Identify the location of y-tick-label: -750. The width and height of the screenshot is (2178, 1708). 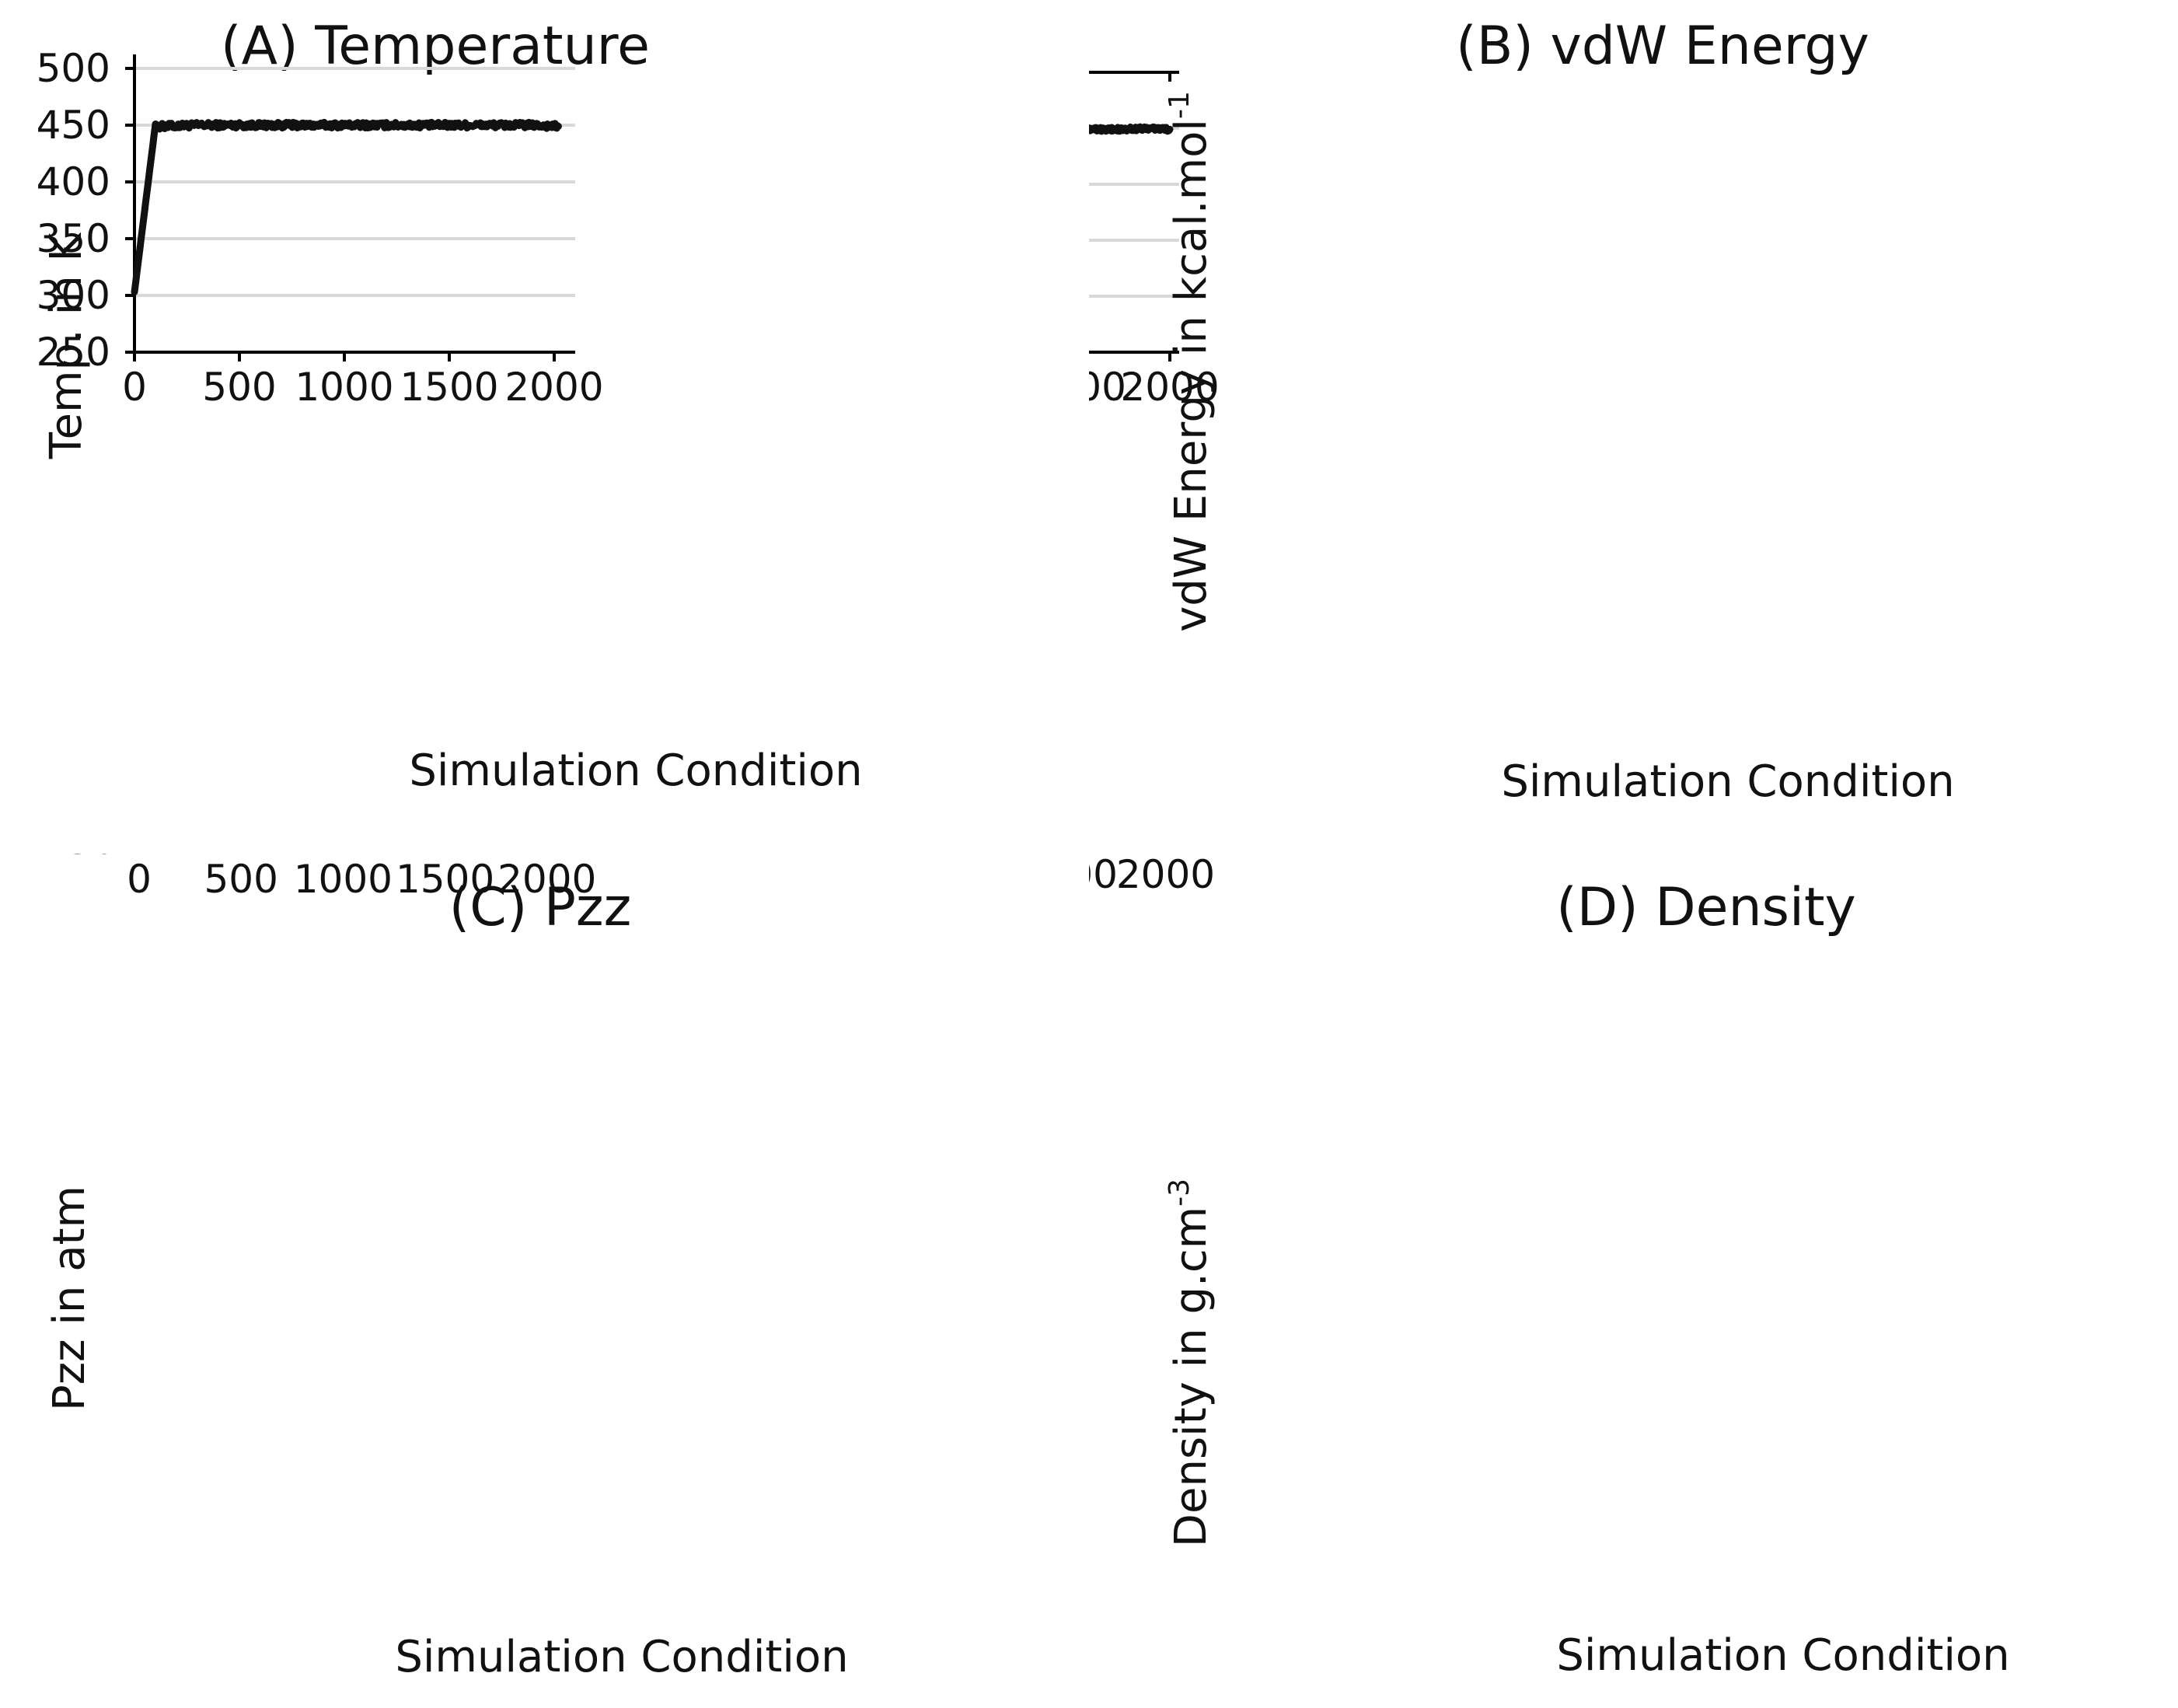
(73, 858).